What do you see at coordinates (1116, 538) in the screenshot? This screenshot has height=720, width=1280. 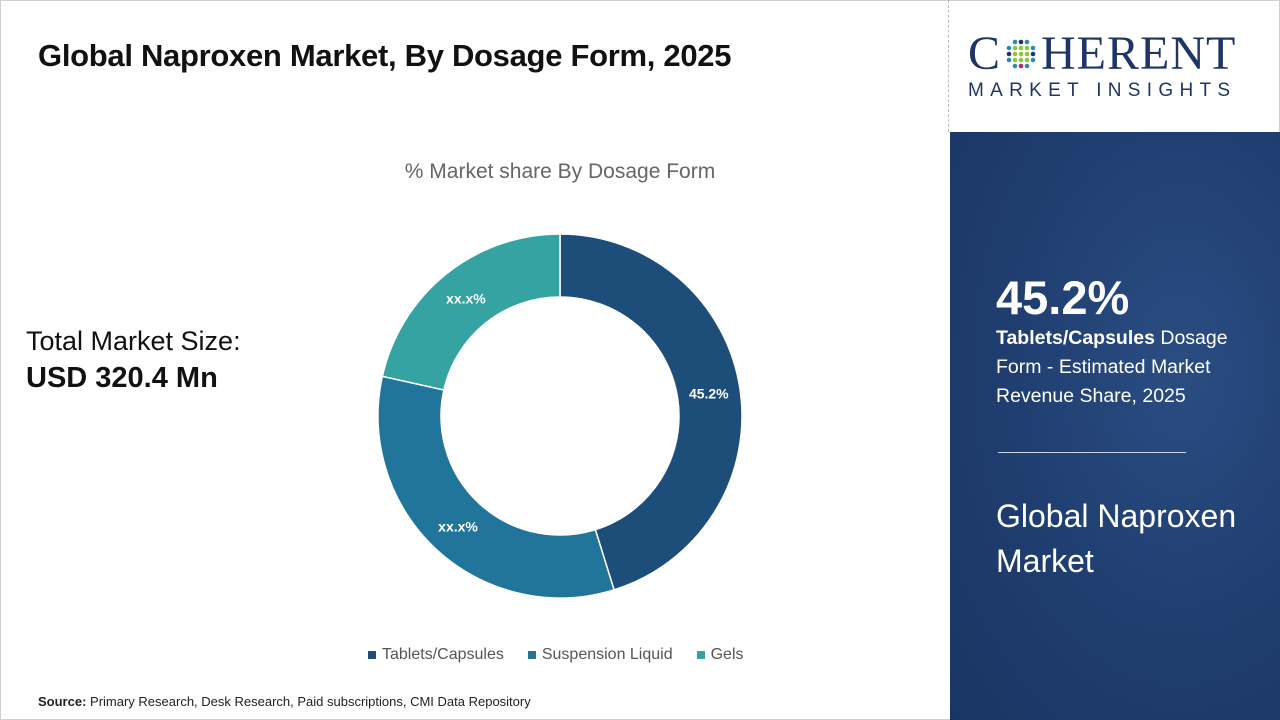 I see `market-name: Global Naproxen Market` at bounding box center [1116, 538].